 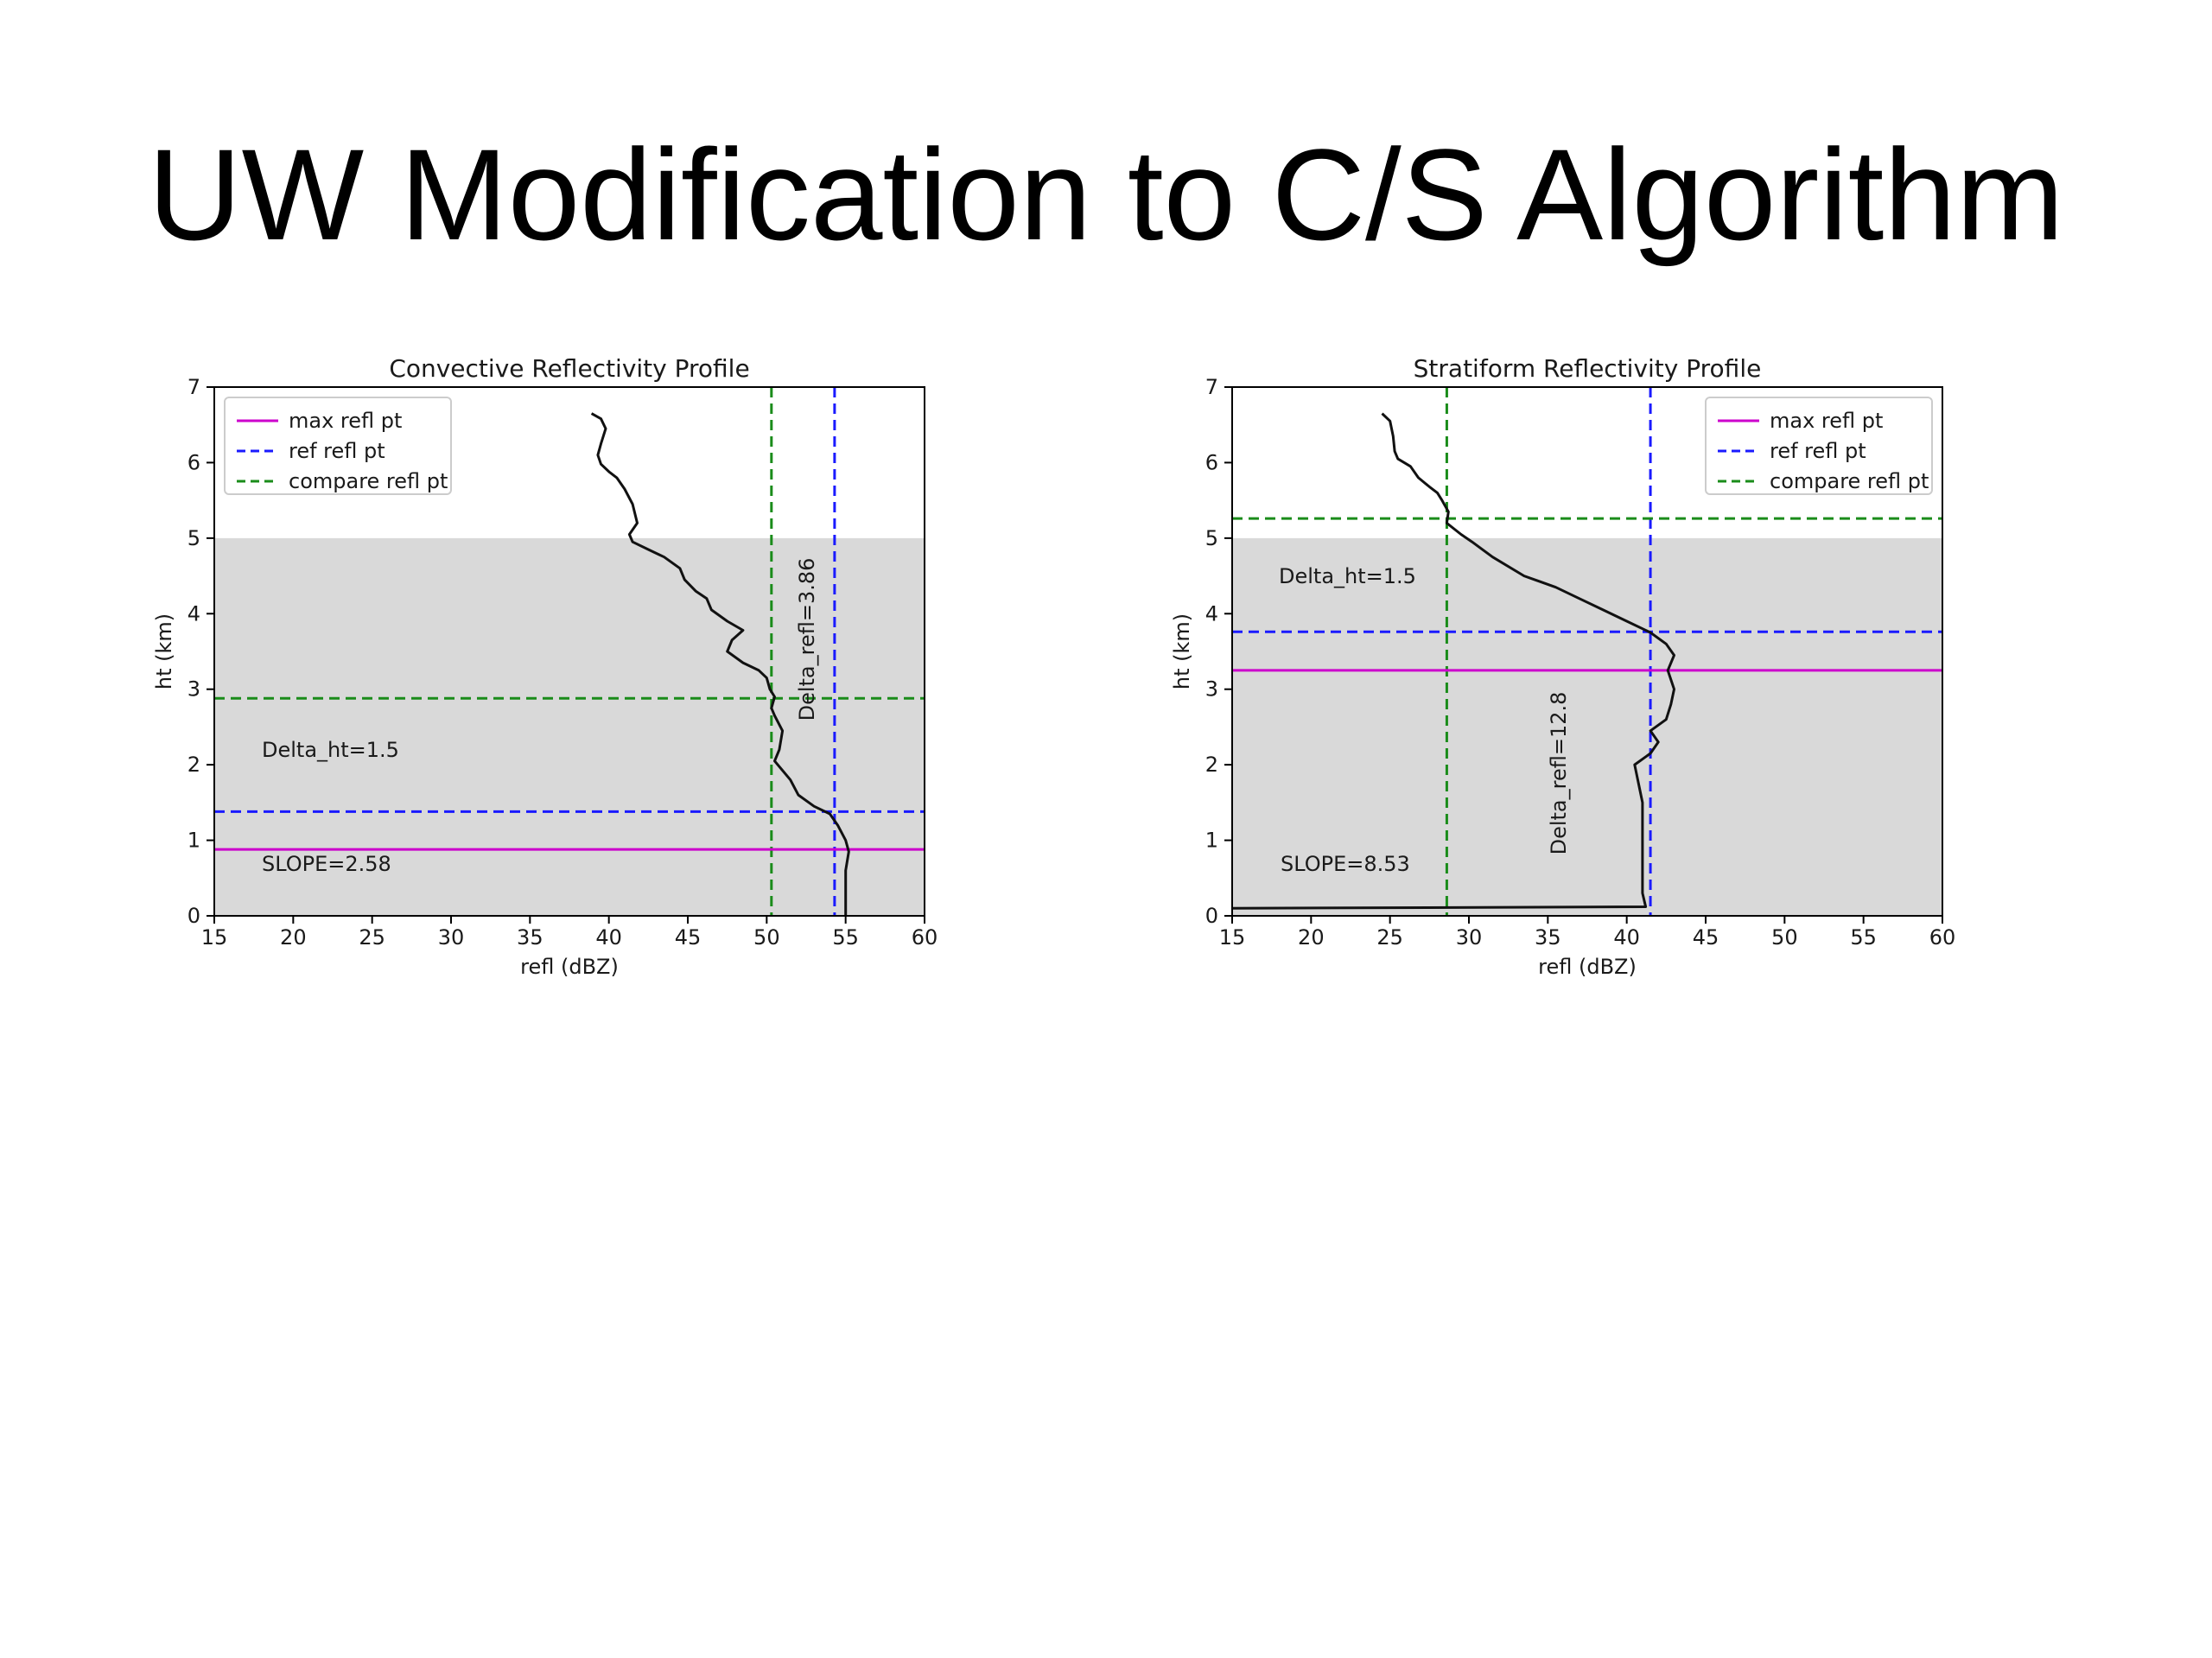 What do you see at coordinates (1559, 773) in the screenshot?
I see `delta-refl-annotation: Delta_refl=12.8` at bounding box center [1559, 773].